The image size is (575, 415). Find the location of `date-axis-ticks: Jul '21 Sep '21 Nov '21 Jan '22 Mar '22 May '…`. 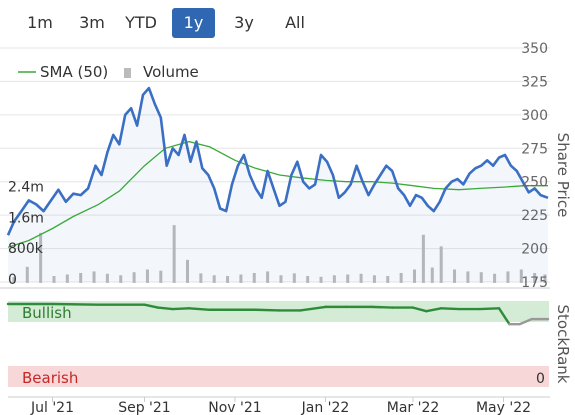

date-axis-ticks: Jul '21 Sep '21 Nov '21 Jan '22 Mar '22 May '… is located at coordinates (280, 406).